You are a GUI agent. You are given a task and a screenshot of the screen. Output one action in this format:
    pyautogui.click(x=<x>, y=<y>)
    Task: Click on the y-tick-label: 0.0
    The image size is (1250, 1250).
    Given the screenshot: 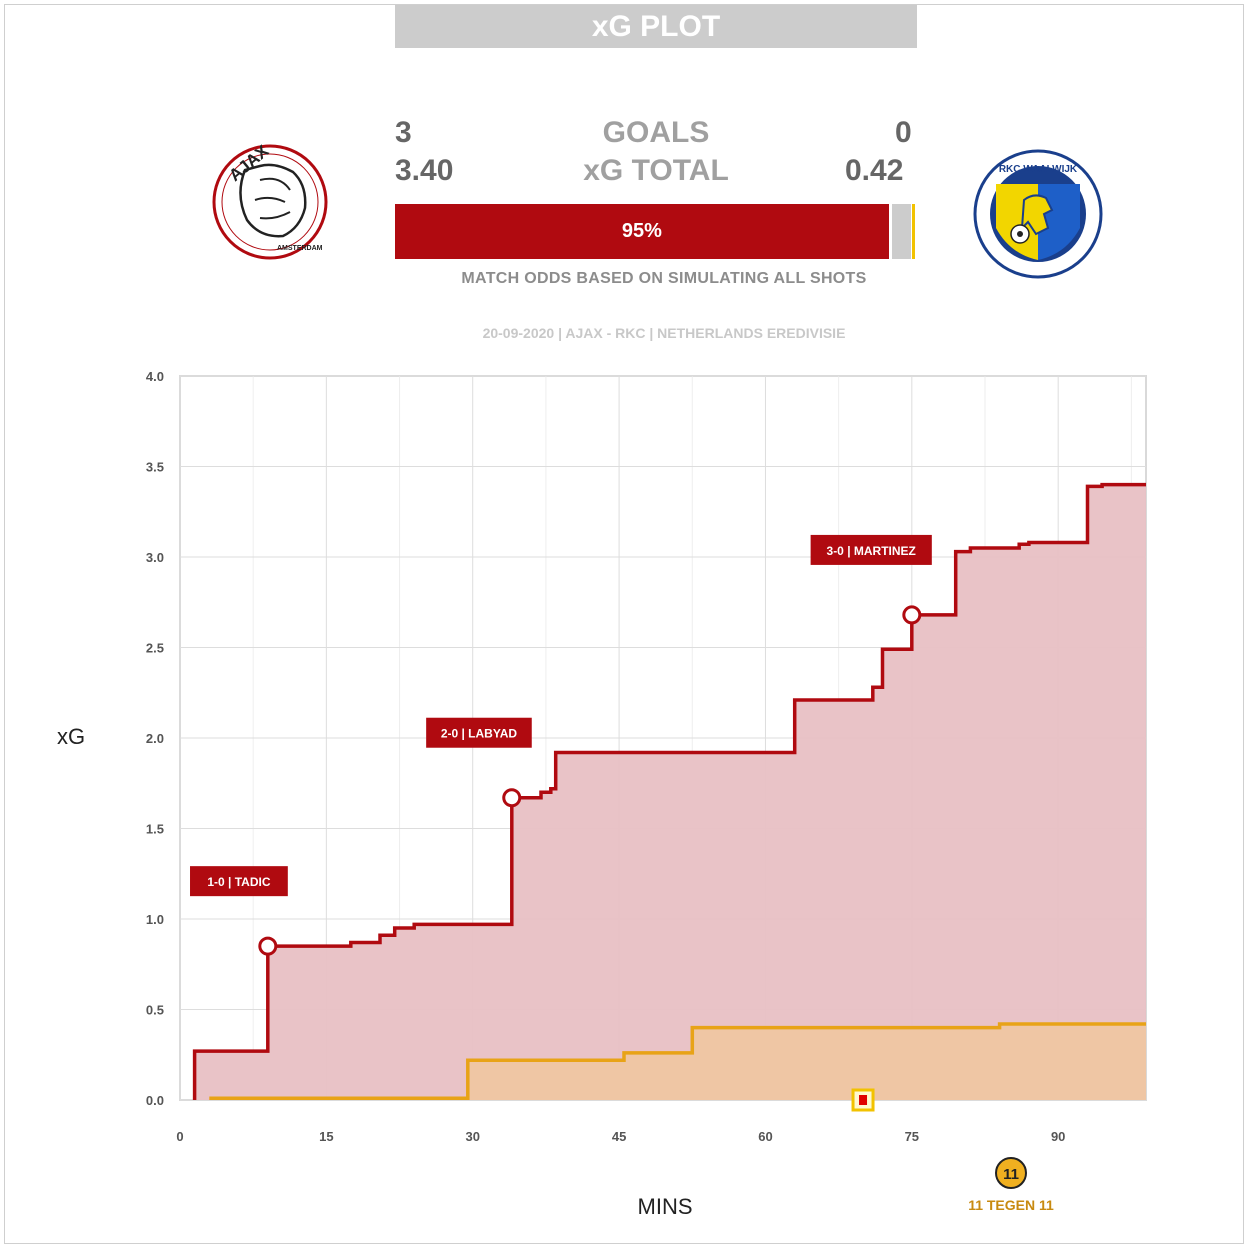 What is the action you would take?
    pyautogui.click(x=155, y=1100)
    